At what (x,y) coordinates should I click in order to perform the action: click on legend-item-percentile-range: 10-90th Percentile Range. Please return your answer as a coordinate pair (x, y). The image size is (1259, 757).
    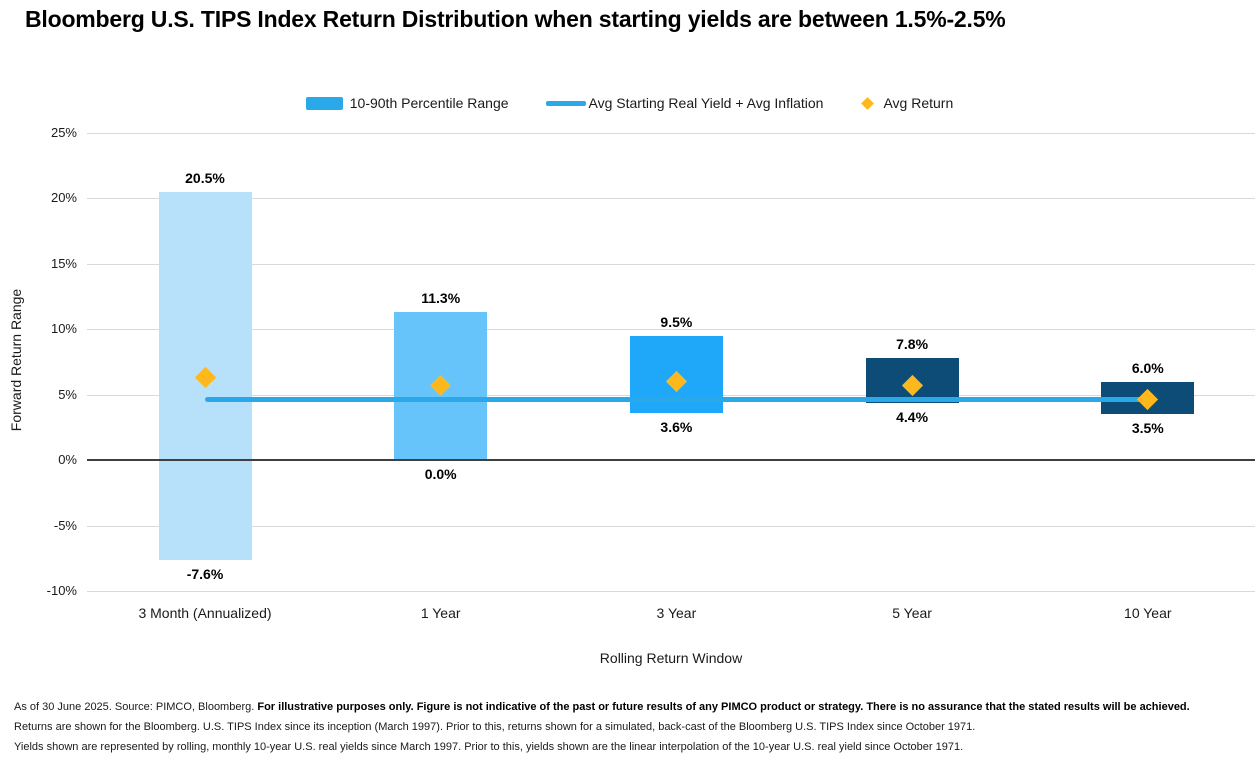
    Looking at the image, I should click on (407, 103).